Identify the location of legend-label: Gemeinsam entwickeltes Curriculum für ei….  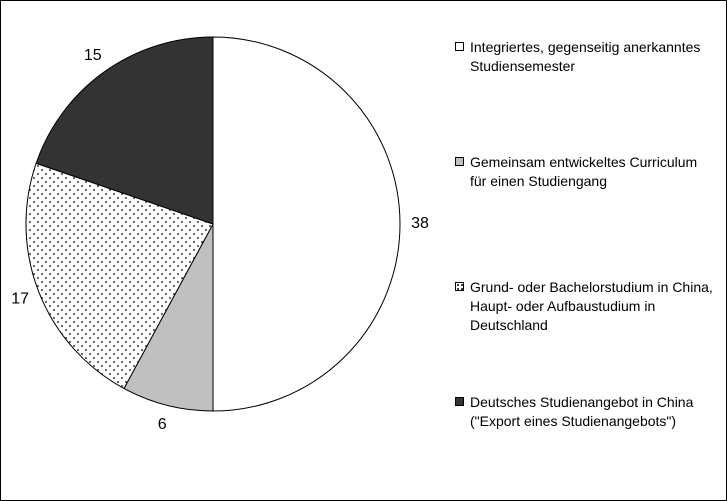
(584, 171).